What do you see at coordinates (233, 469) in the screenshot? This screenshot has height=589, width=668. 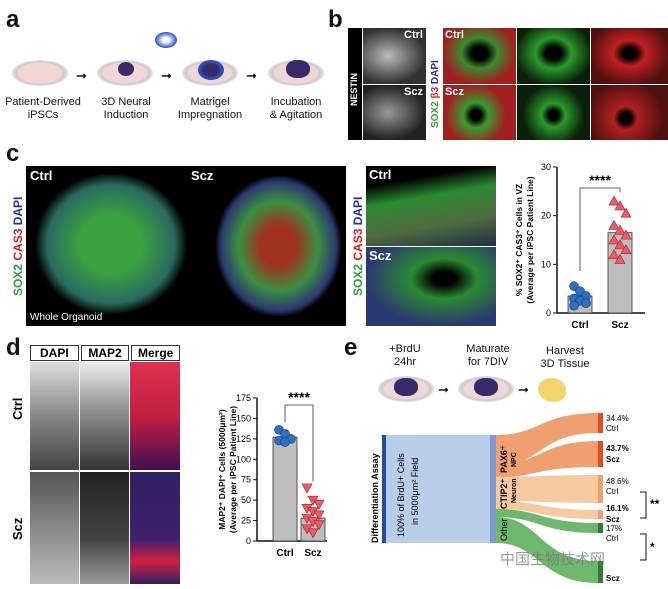 I see `y-axis-label-2: (Average per iPSC Patient Line)` at bounding box center [233, 469].